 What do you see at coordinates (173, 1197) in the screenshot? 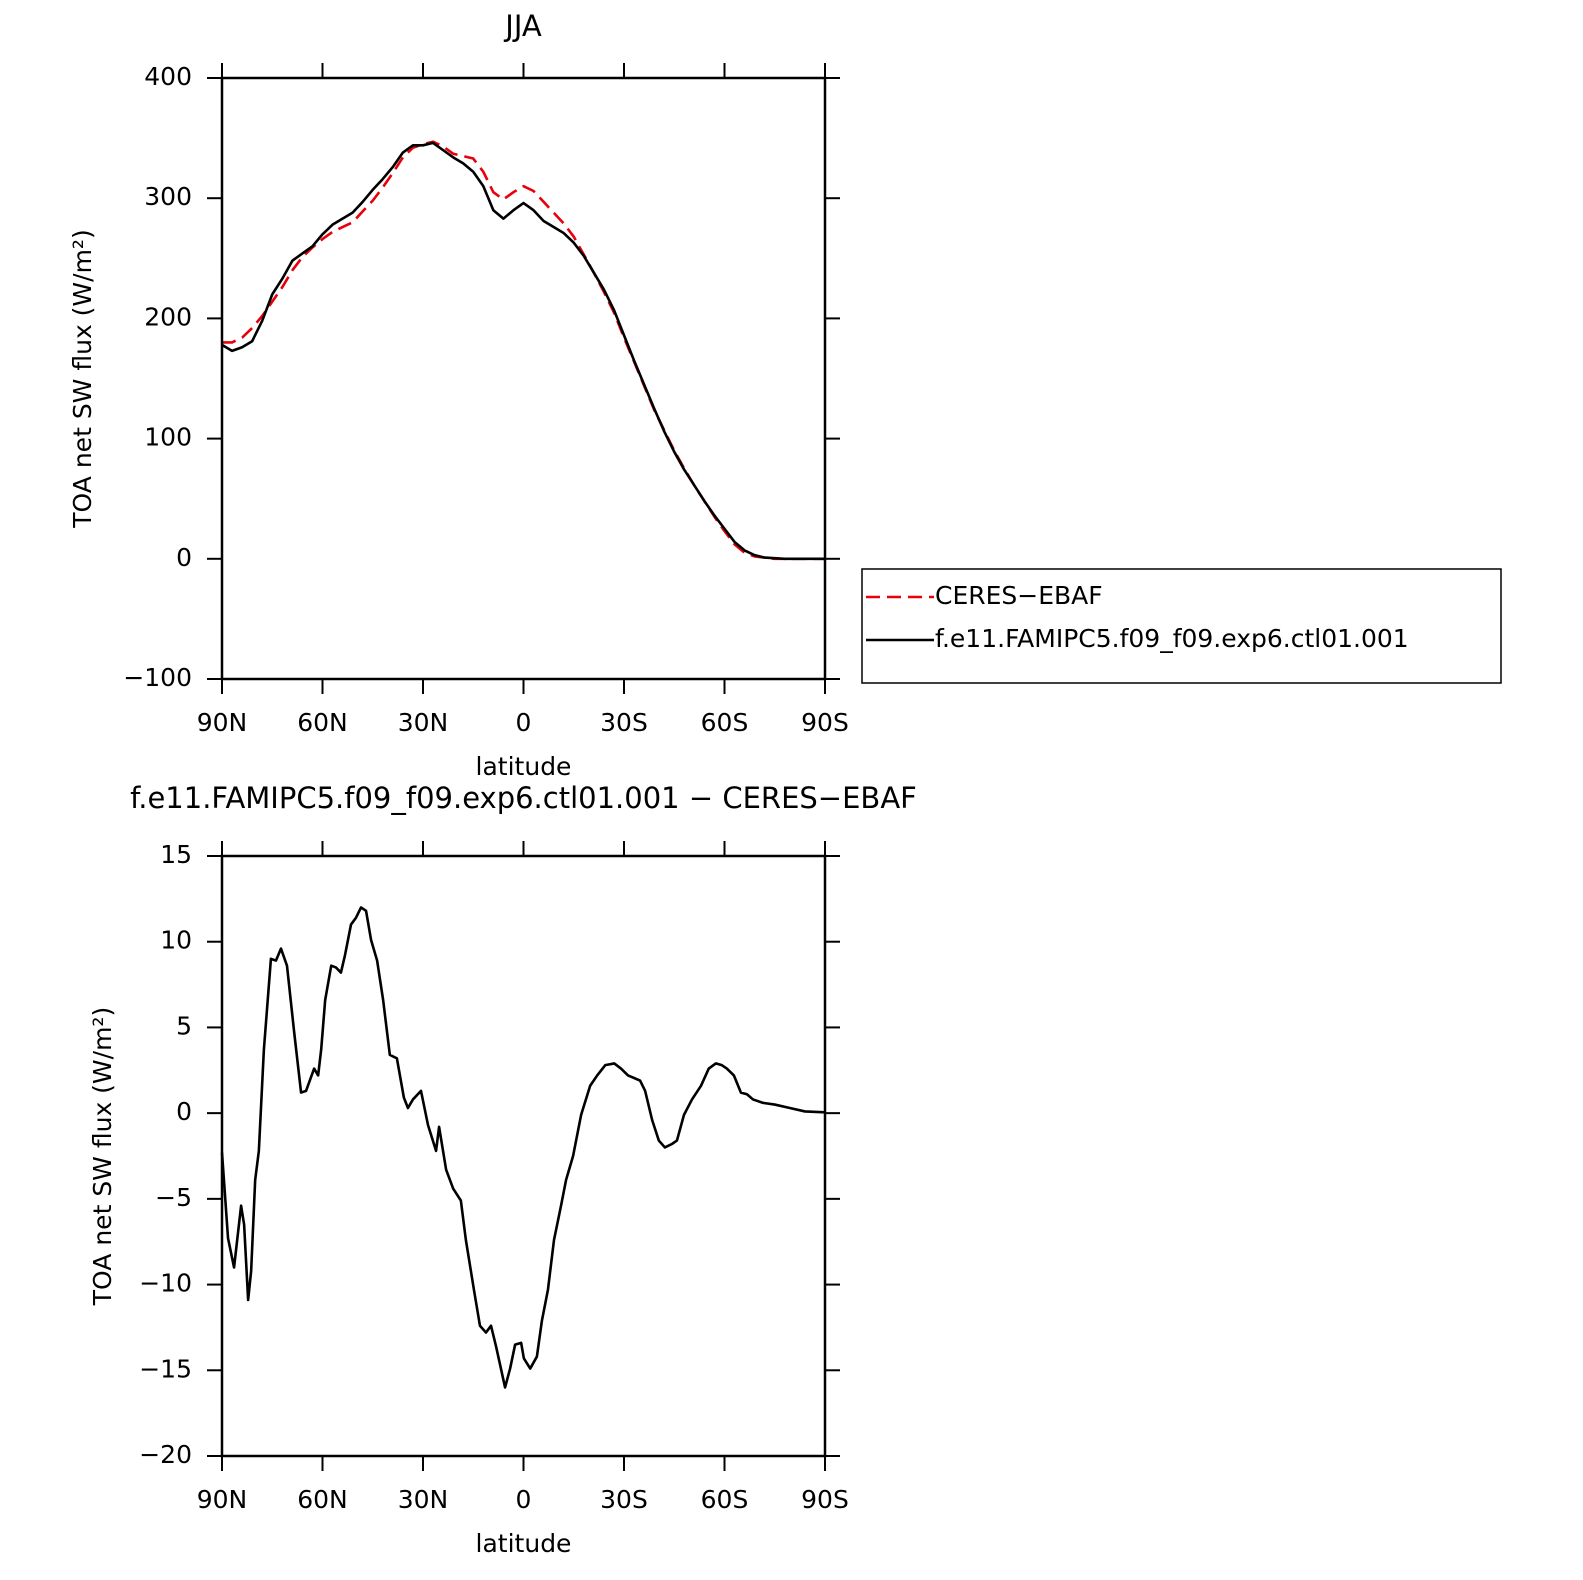
I see `y-tick-label: −5` at bounding box center [173, 1197].